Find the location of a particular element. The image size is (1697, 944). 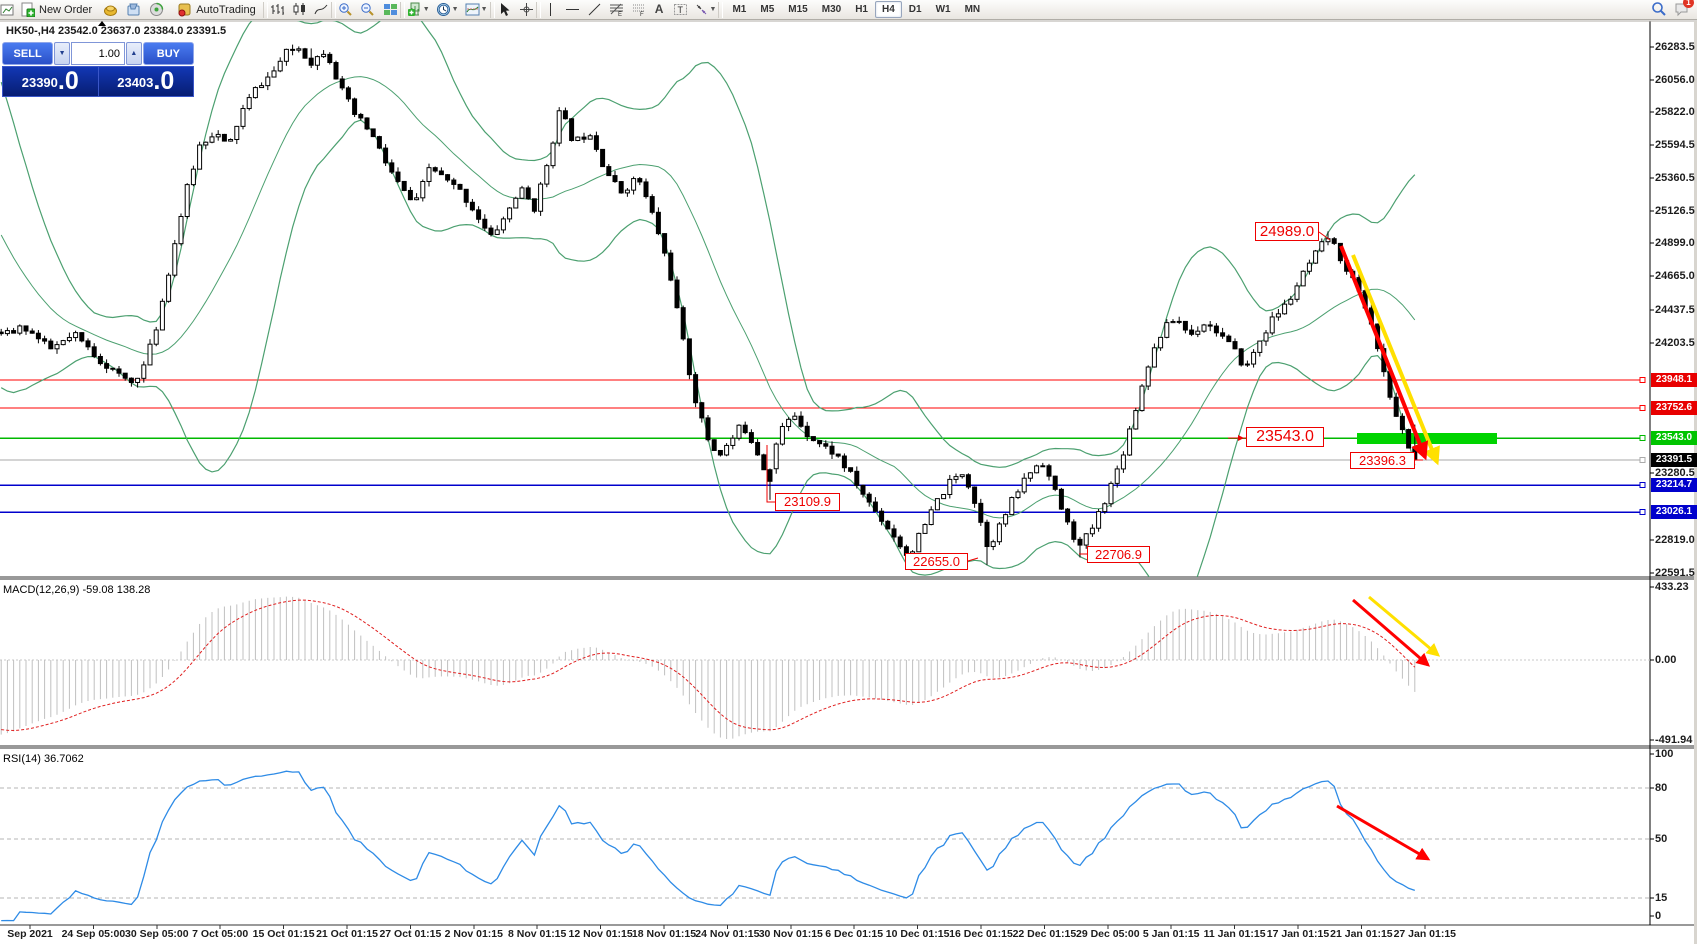

timeframe-button-d1: D1 is located at coordinates (915, 9).